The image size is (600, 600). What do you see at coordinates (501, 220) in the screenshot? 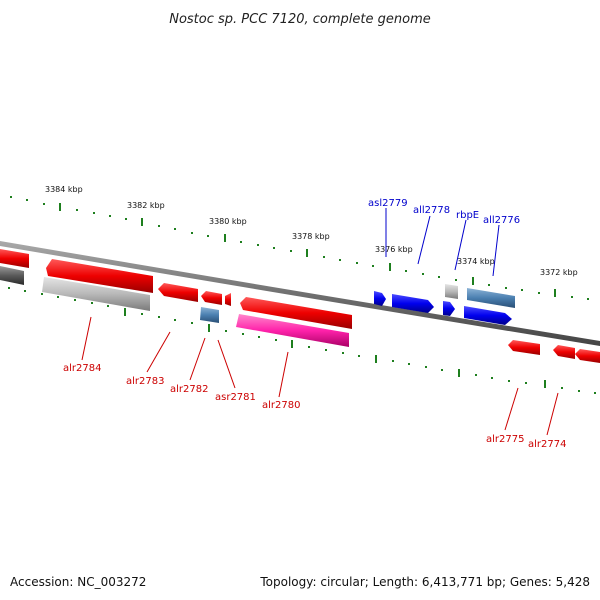
I see `label-all2776: all2776` at bounding box center [501, 220].